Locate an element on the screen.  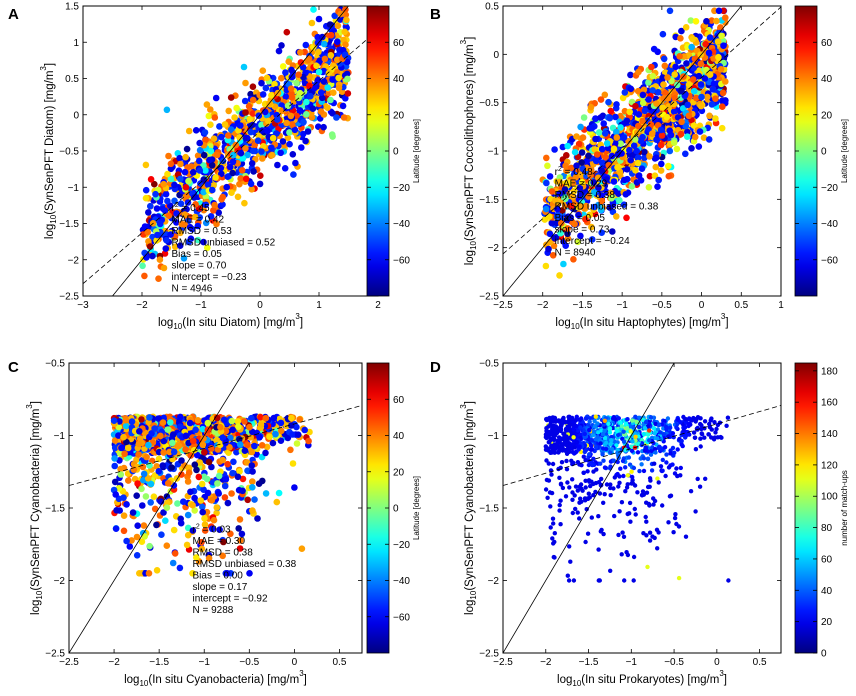
stat-text: N = 9288 is located at coordinates (213, 610).